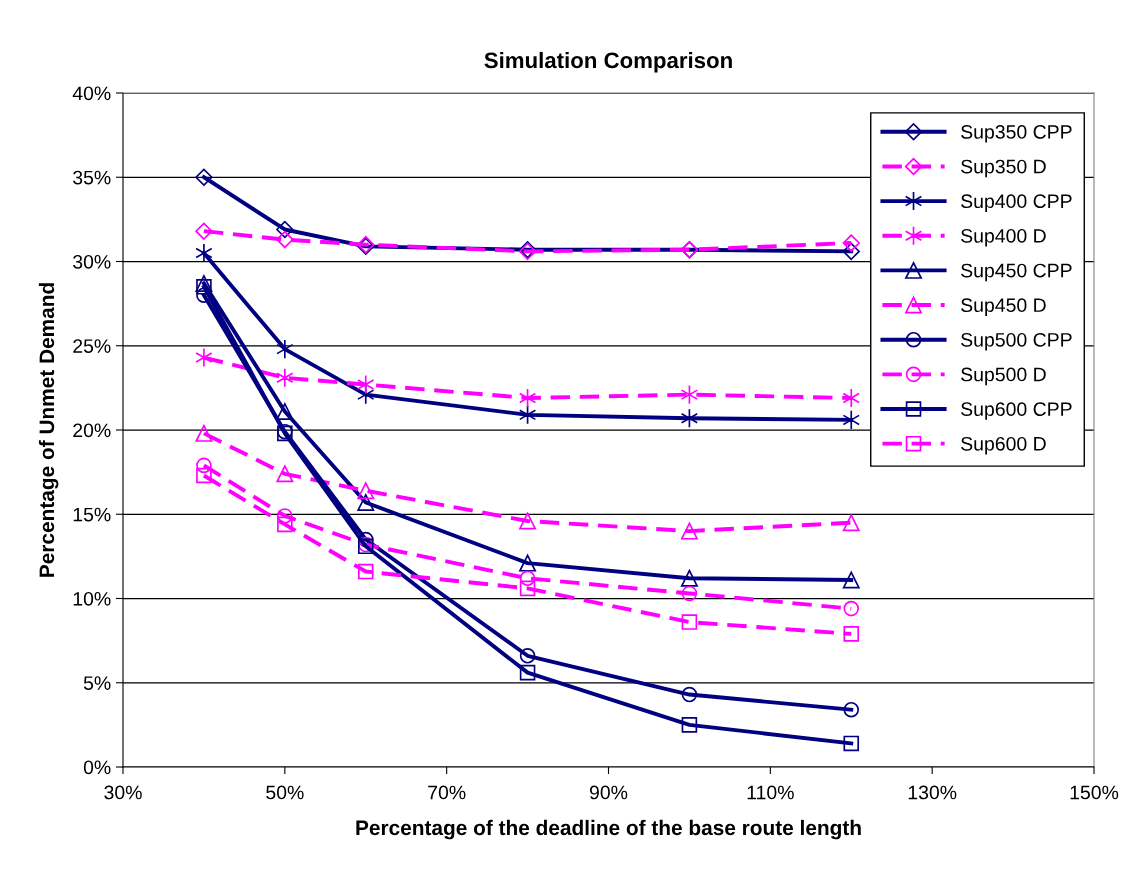 The image size is (1126, 890). I want to click on x-tick-label: 90%, so click(608, 792).